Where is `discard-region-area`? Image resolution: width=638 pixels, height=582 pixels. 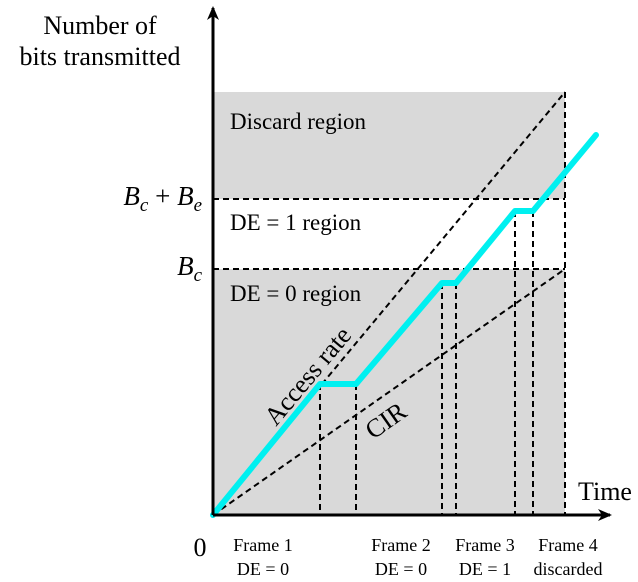
discard-region-area is located at coordinates (389, 145).